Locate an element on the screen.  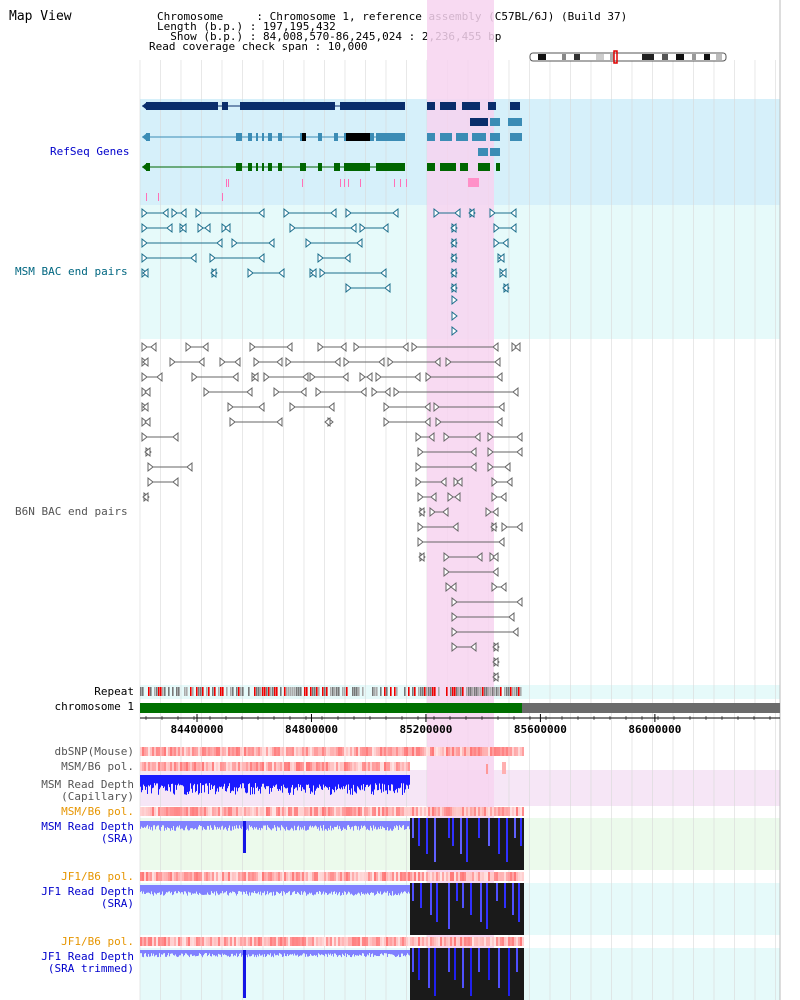
track-label-jf1-read-trim-2: (SRA trimmed) is located at coordinates (90, 968).